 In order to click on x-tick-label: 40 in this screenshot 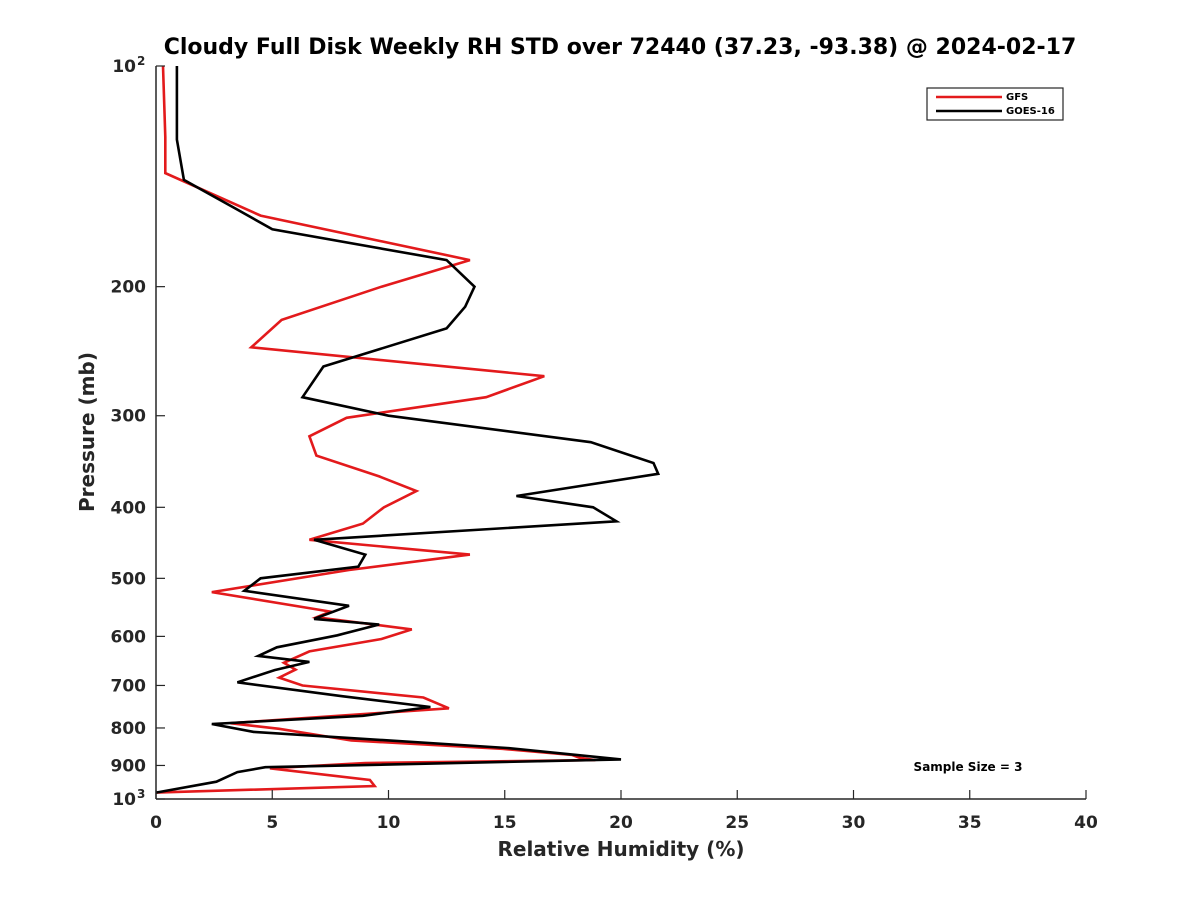, I will do `click(1086, 823)`.